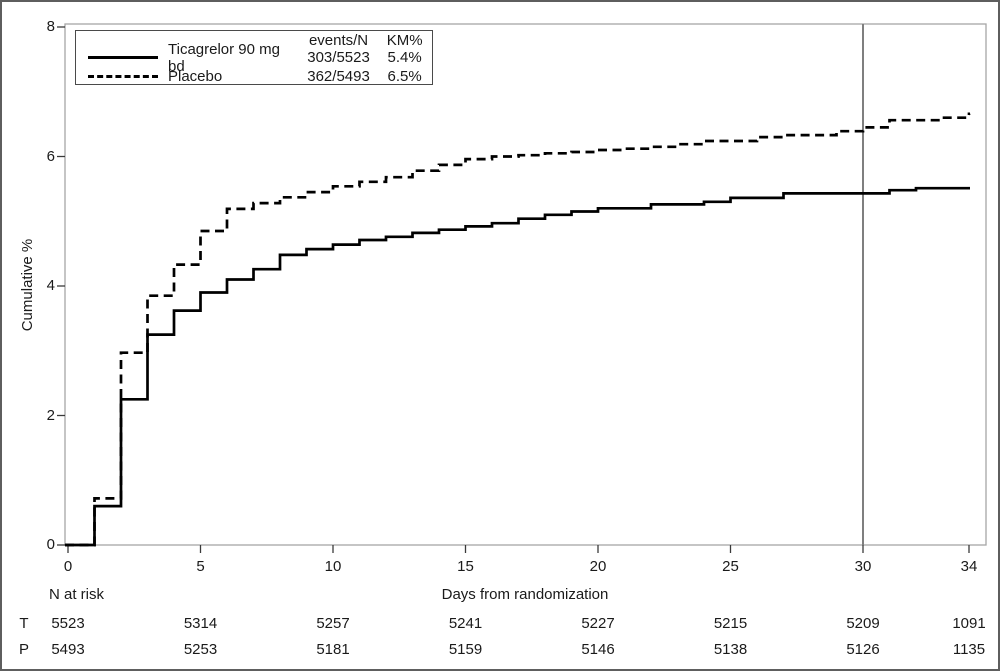 The image size is (1000, 671). Describe the element at coordinates (23, 649) in the screenshot. I see `risk-row-label-p: P` at that location.